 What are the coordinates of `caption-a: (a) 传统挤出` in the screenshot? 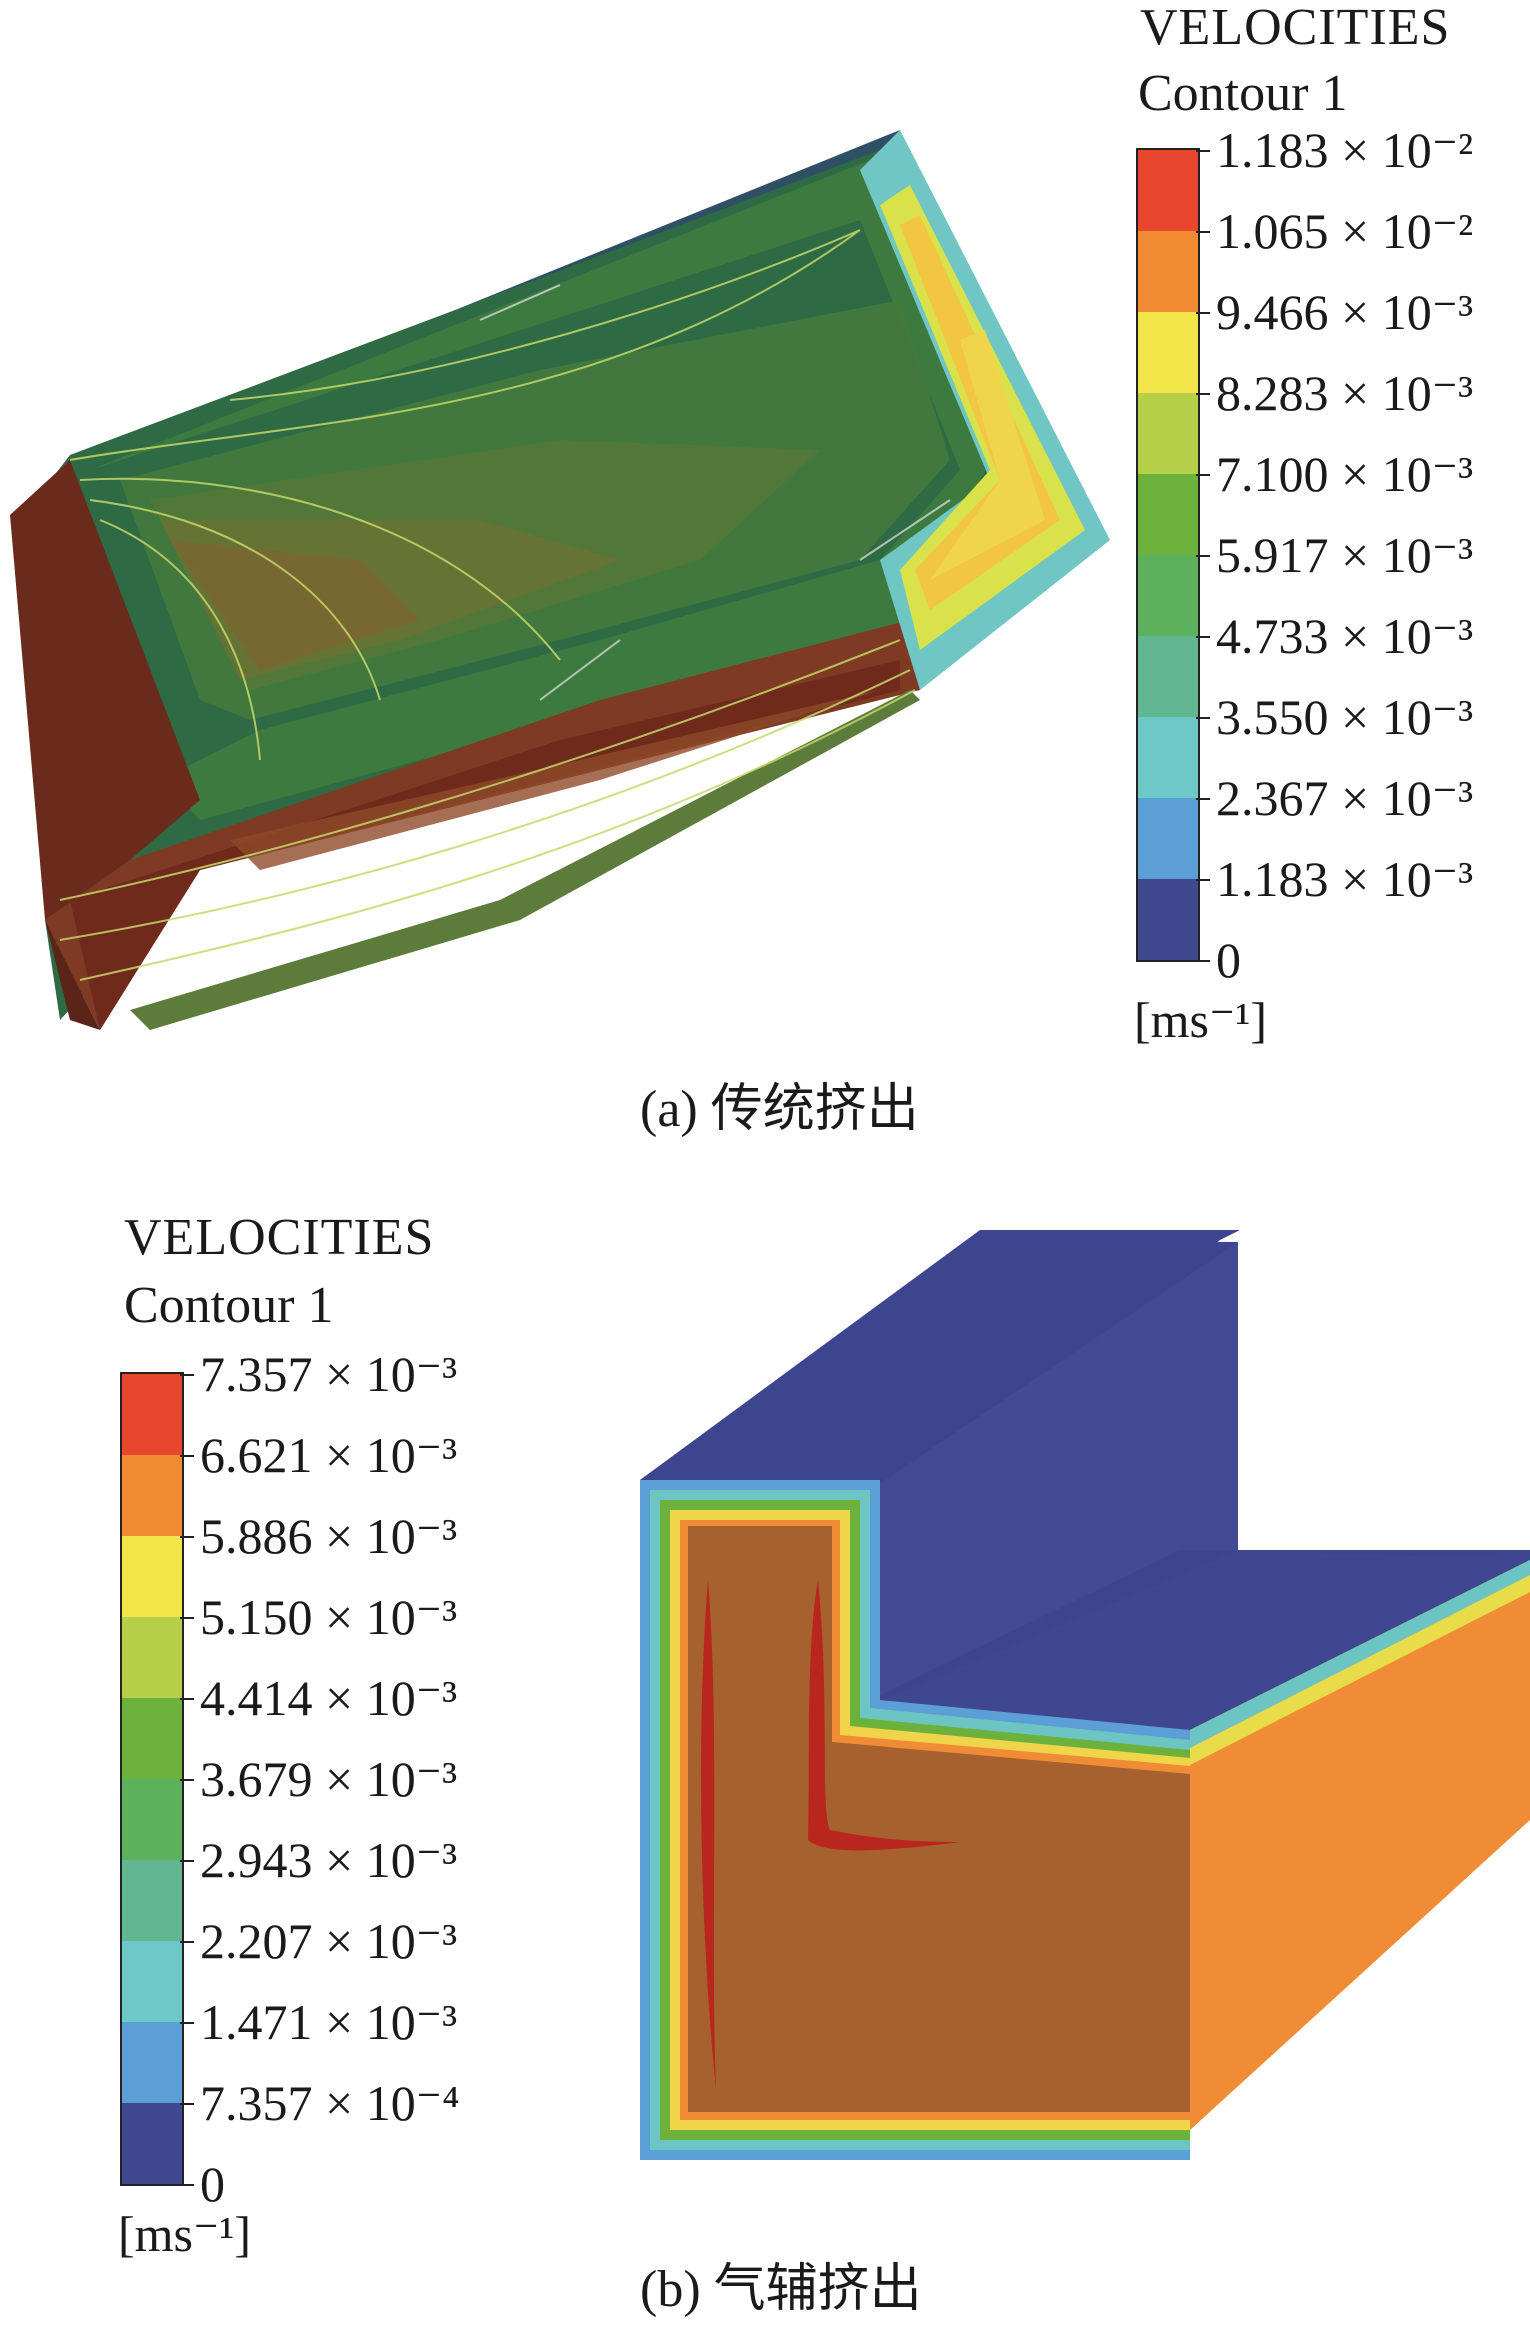 It's located at (779, 1109).